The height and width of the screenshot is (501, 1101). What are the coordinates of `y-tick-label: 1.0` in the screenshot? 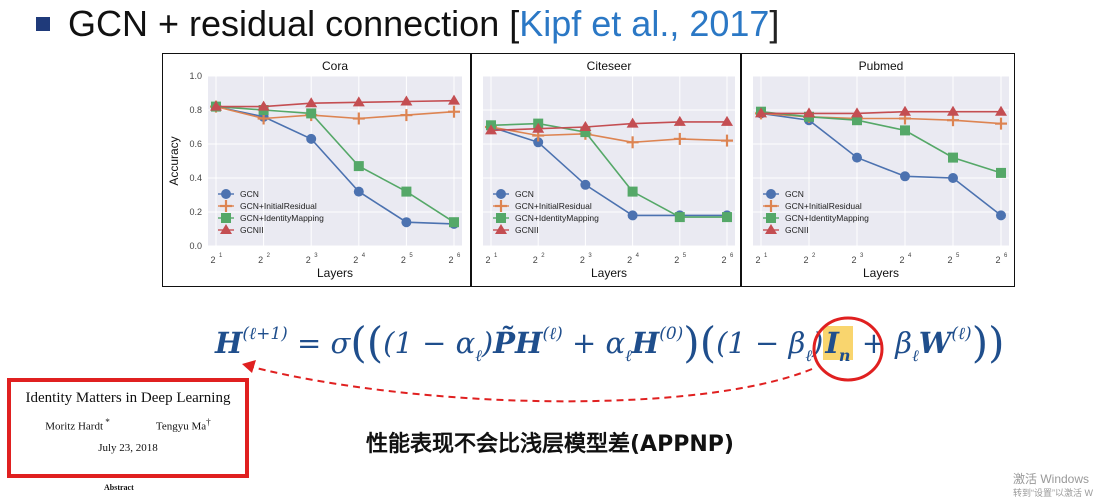 It's located at (195, 76).